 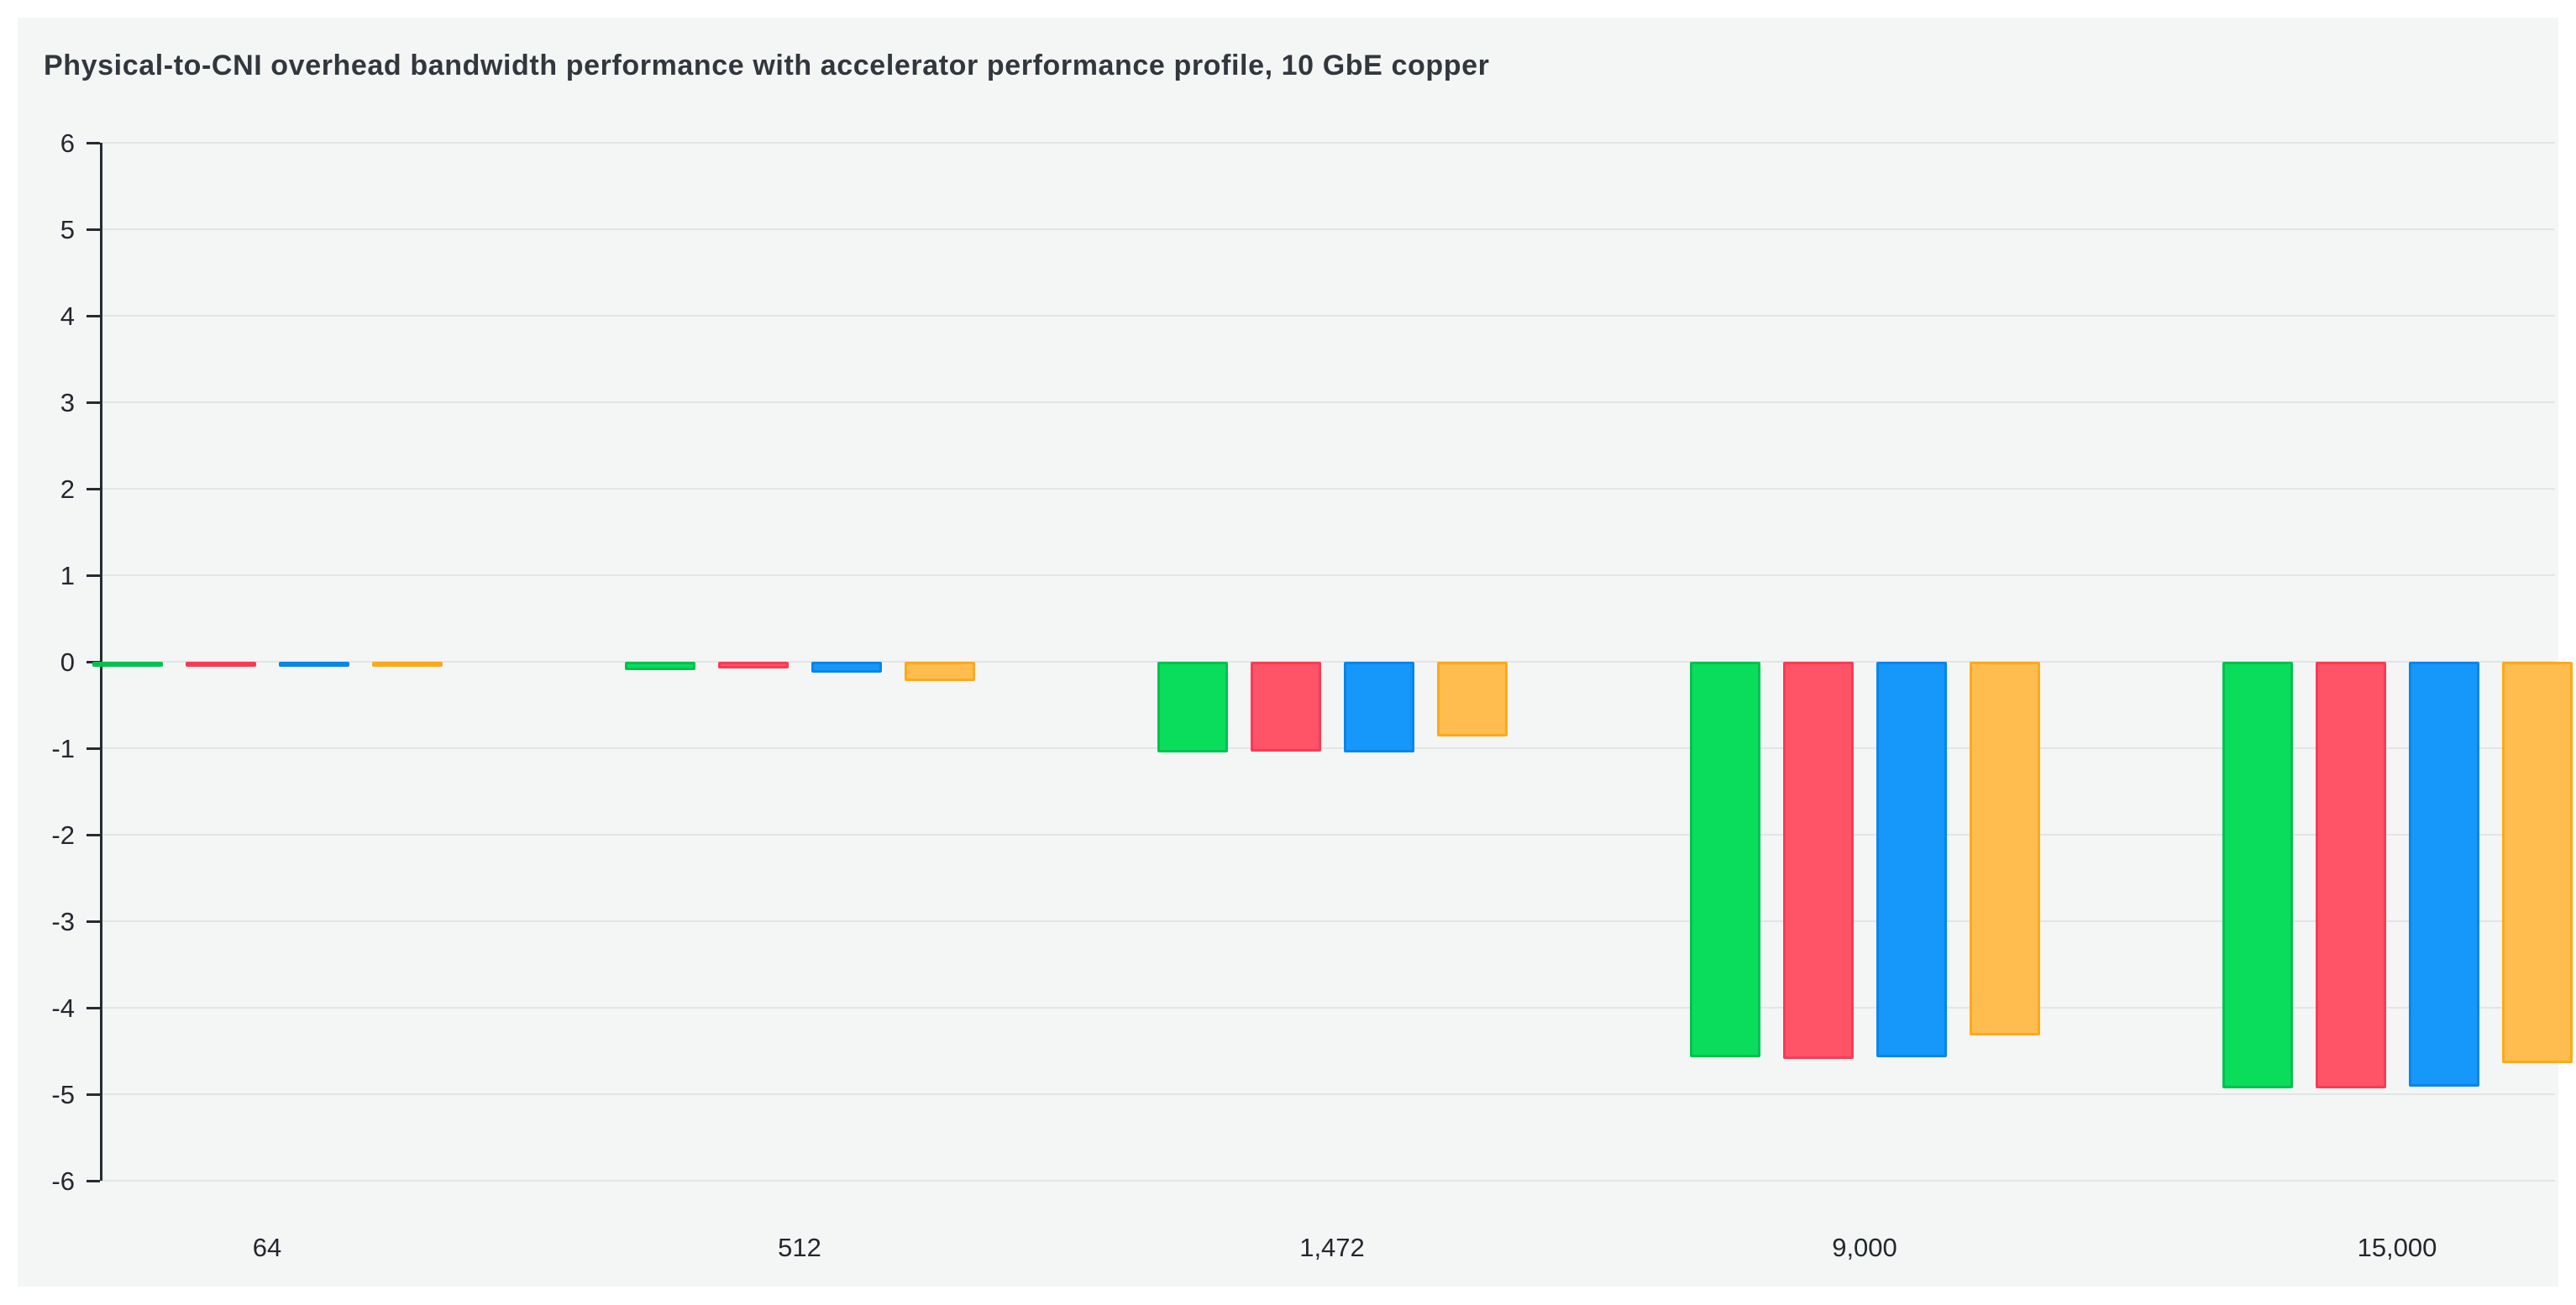 What do you see at coordinates (67, 662) in the screenshot?
I see `y-axis-label-0: 0` at bounding box center [67, 662].